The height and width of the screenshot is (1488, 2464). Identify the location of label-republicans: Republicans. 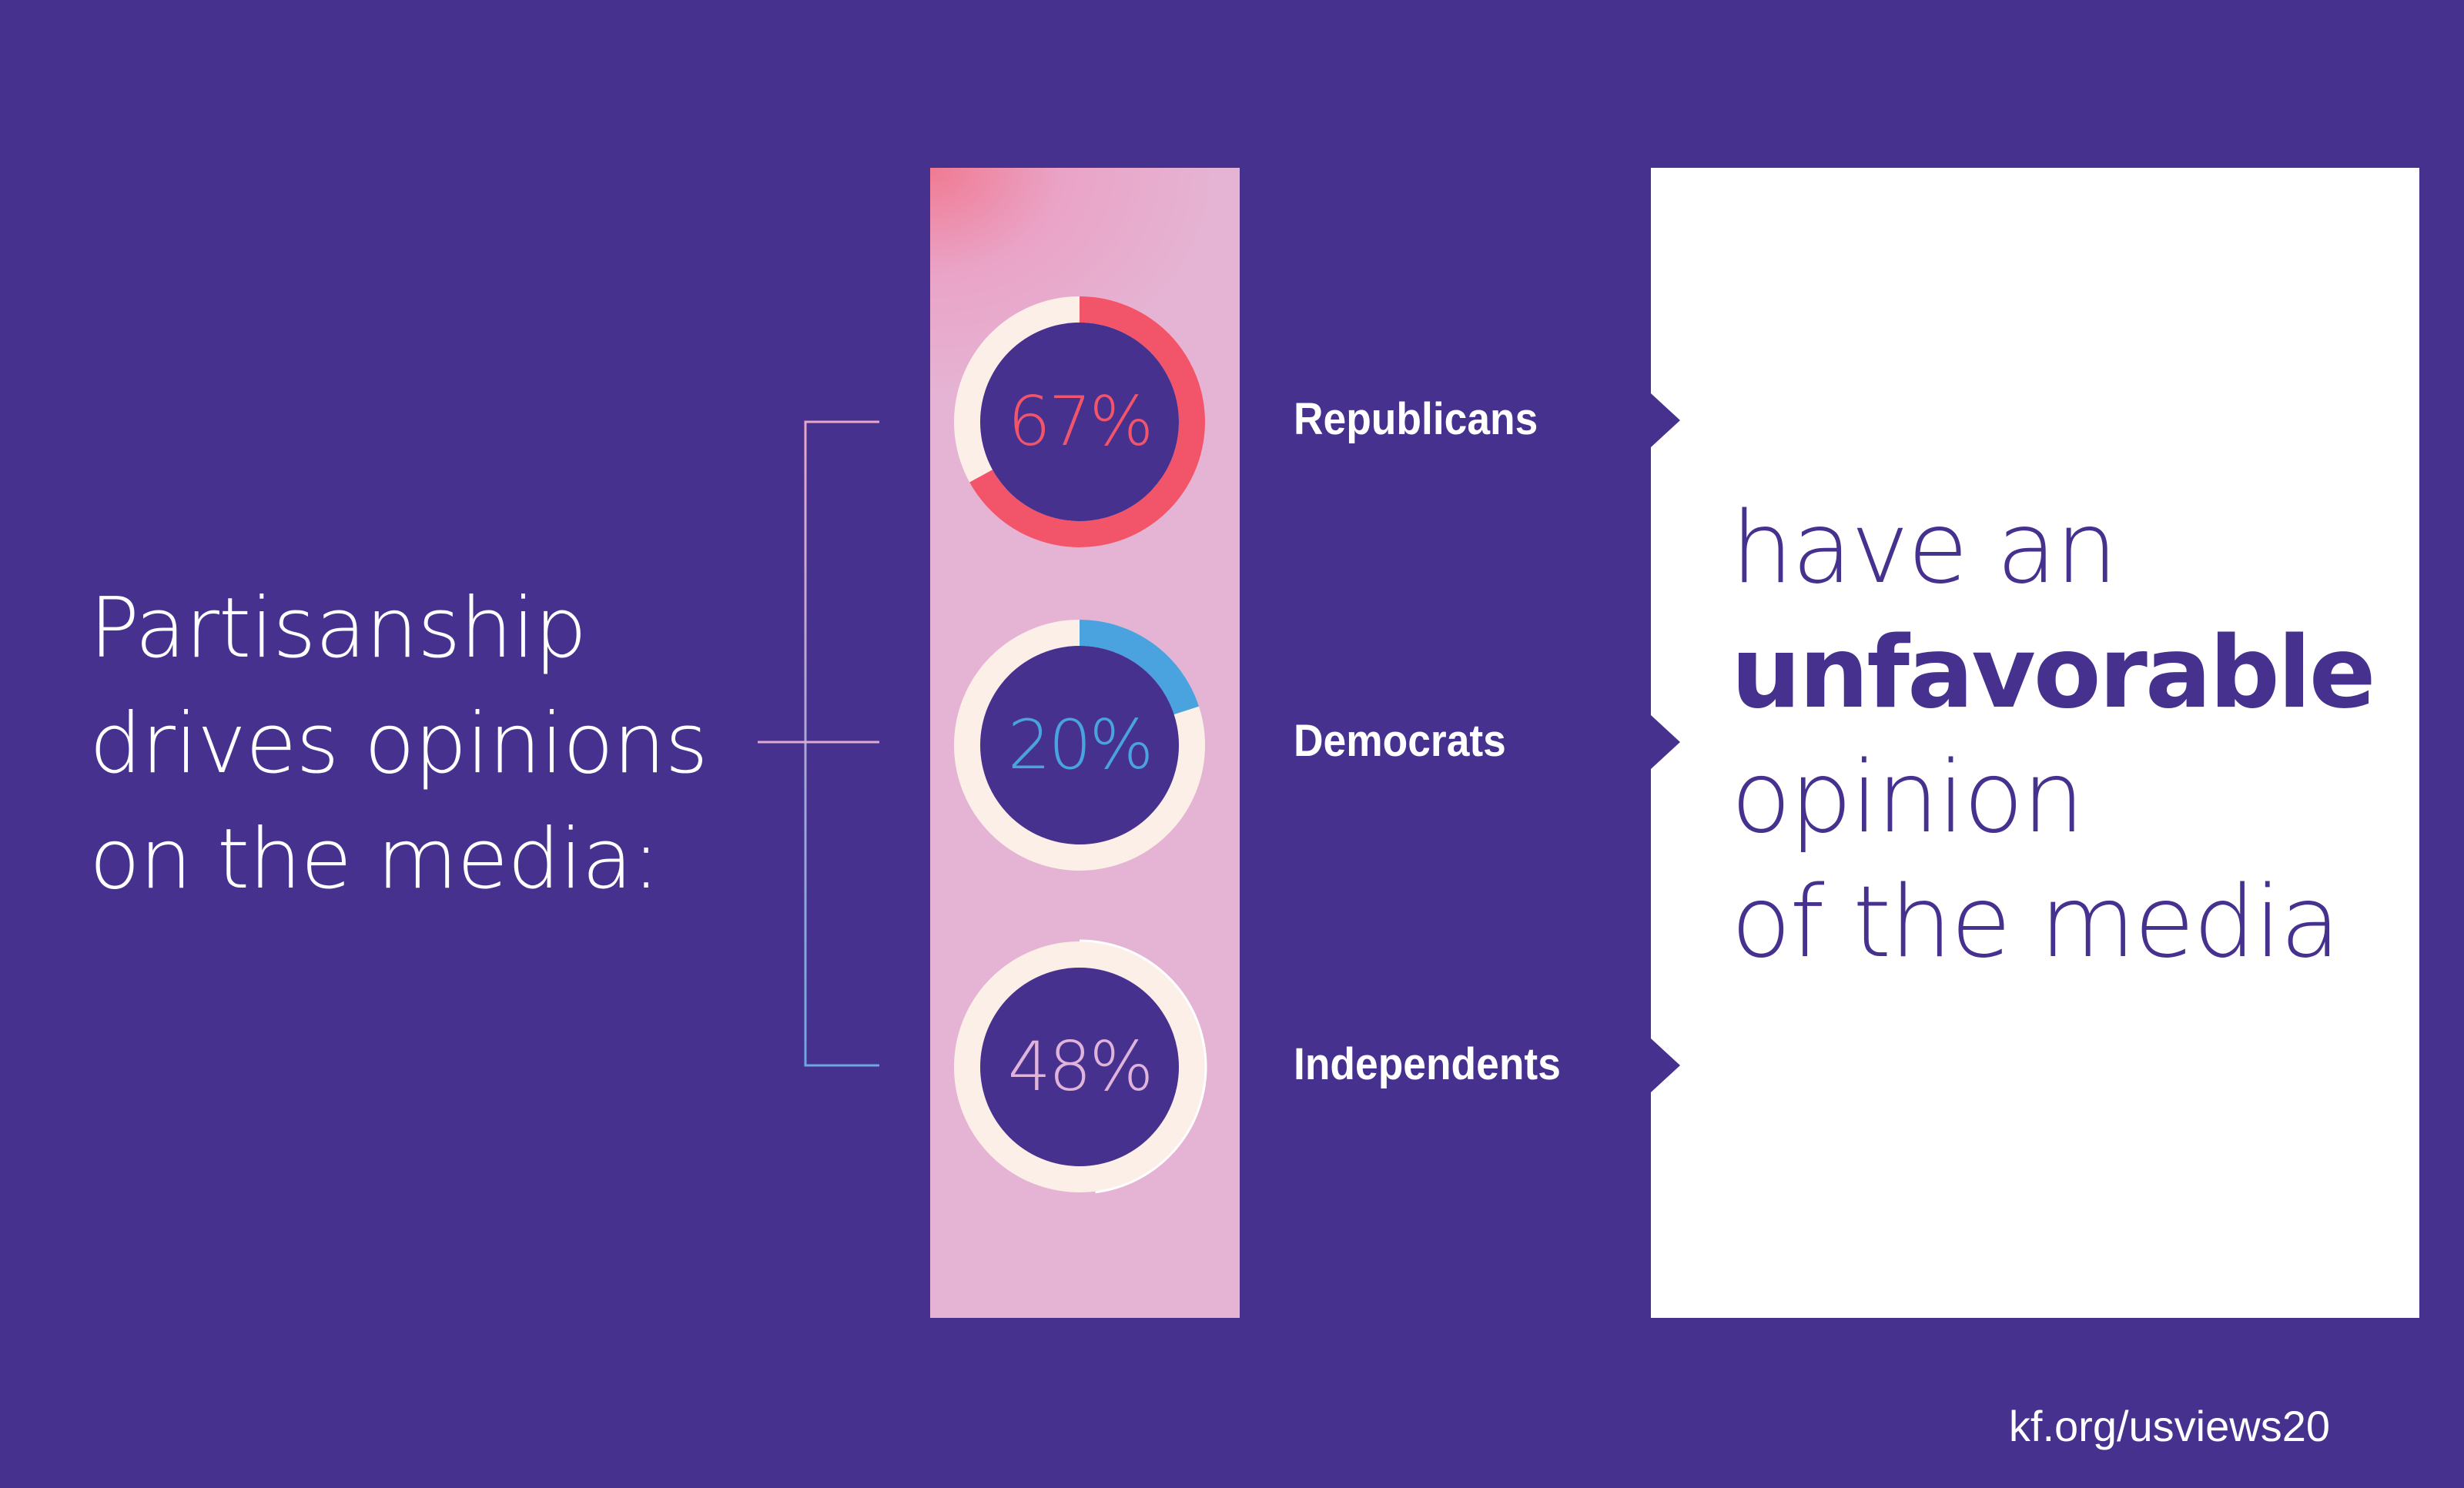
(1416, 419).